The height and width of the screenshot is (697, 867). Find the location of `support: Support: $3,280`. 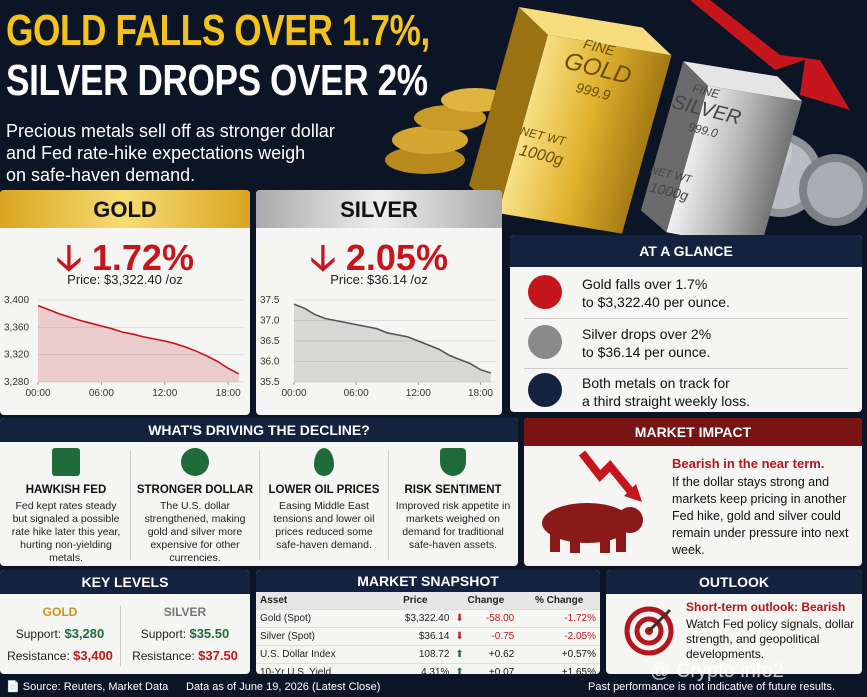

support: Support: $3,280 is located at coordinates (60, 634).